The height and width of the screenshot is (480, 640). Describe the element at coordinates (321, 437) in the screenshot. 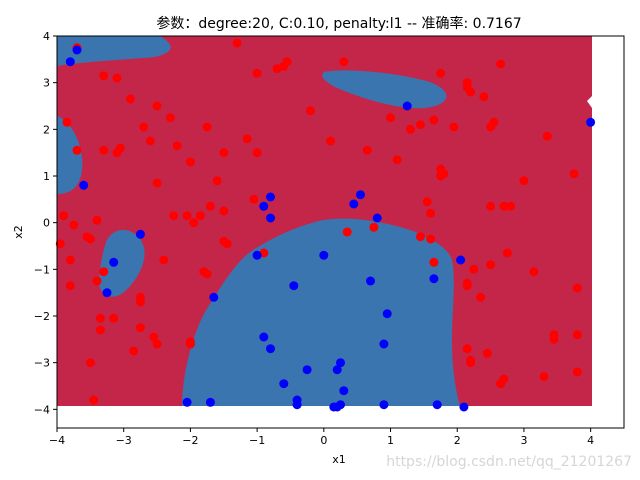

I see `x-axis-ticks: −4 −3 −2 −1 0 1 2 3 4` at that location.